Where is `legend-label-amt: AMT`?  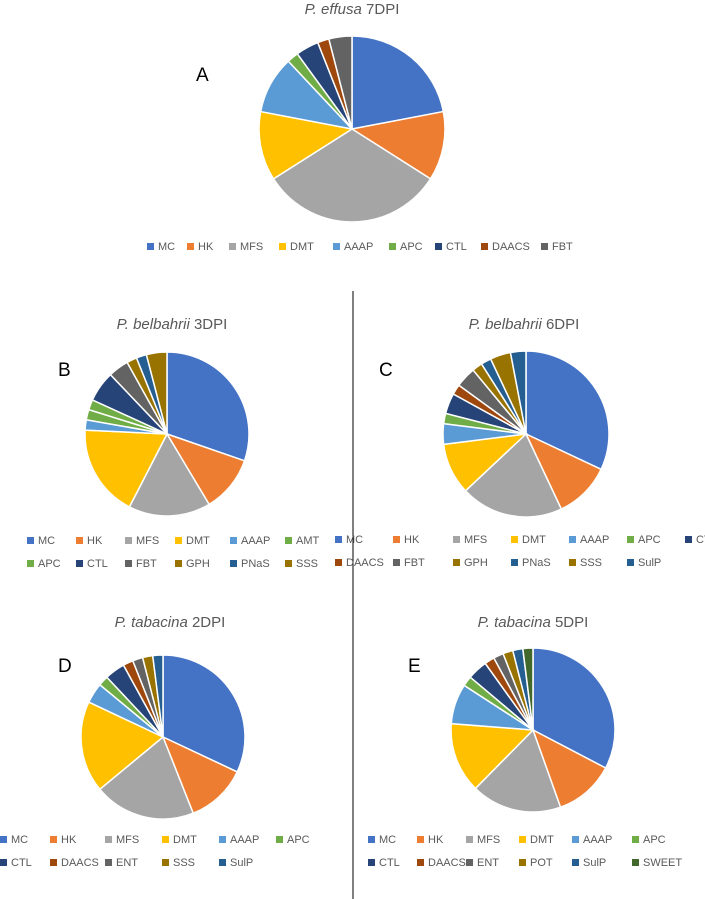
legend-label-amt: AMT is located at coordinates (308, 541).